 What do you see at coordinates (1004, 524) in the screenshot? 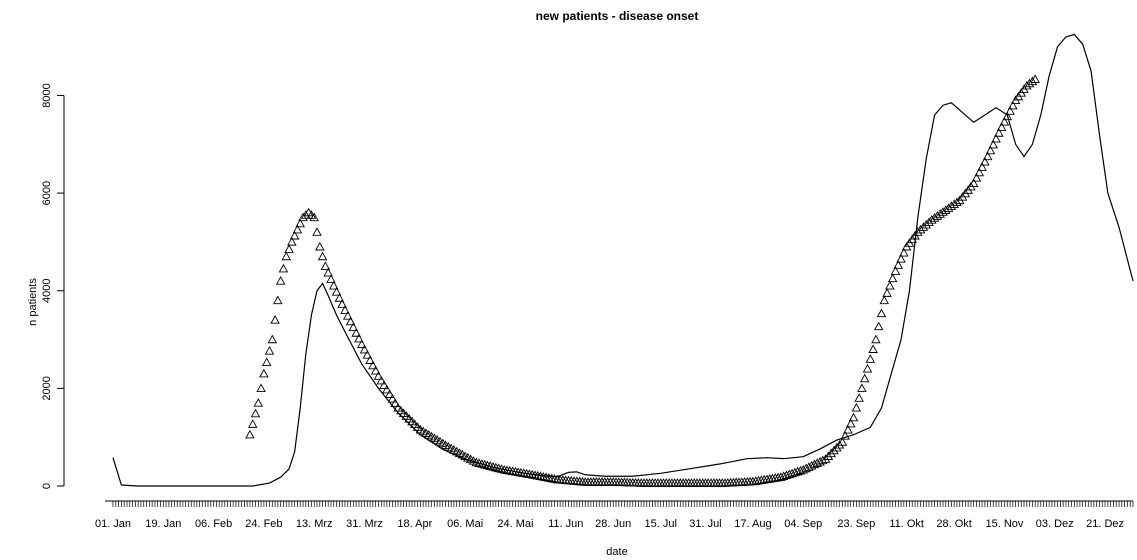
I see `x-tick-label: 15. Nov` at bounding box center [1004, 524].